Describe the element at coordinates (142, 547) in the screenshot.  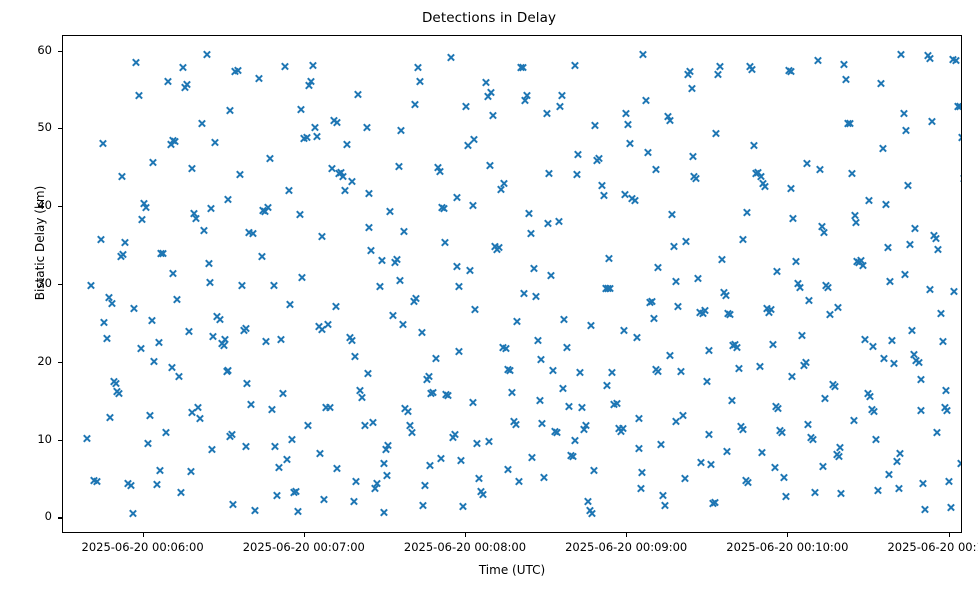
I see `x-tick-label: 2025-06-20 00:06:00` at that location.